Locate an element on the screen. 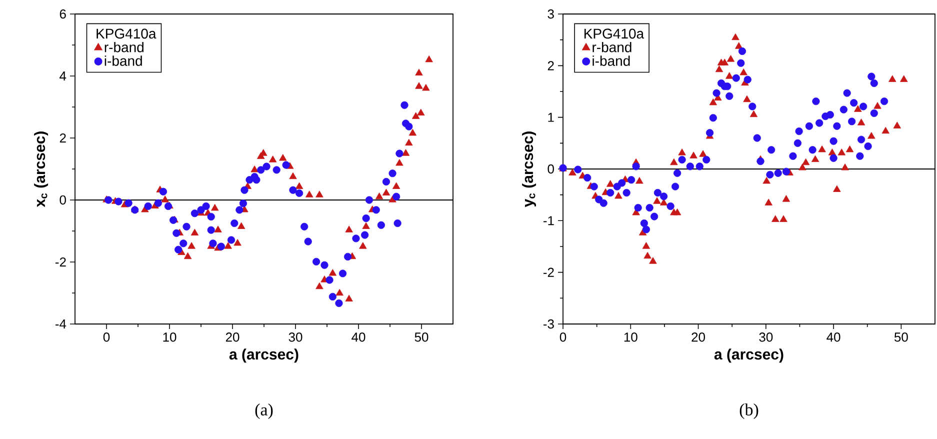 This screenshot has width=937, height=439. y-tick-label: 1 is located at coordinates (551, 117).